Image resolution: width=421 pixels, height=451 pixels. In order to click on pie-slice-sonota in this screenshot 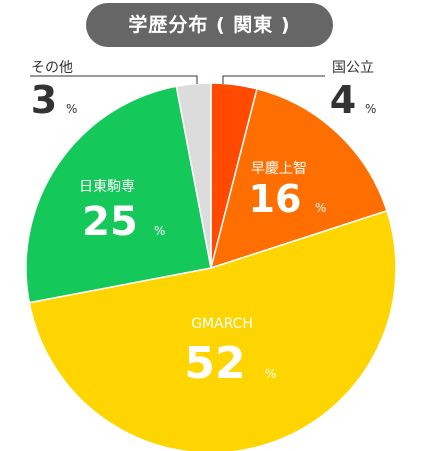, I will do `click(193, 175)`.